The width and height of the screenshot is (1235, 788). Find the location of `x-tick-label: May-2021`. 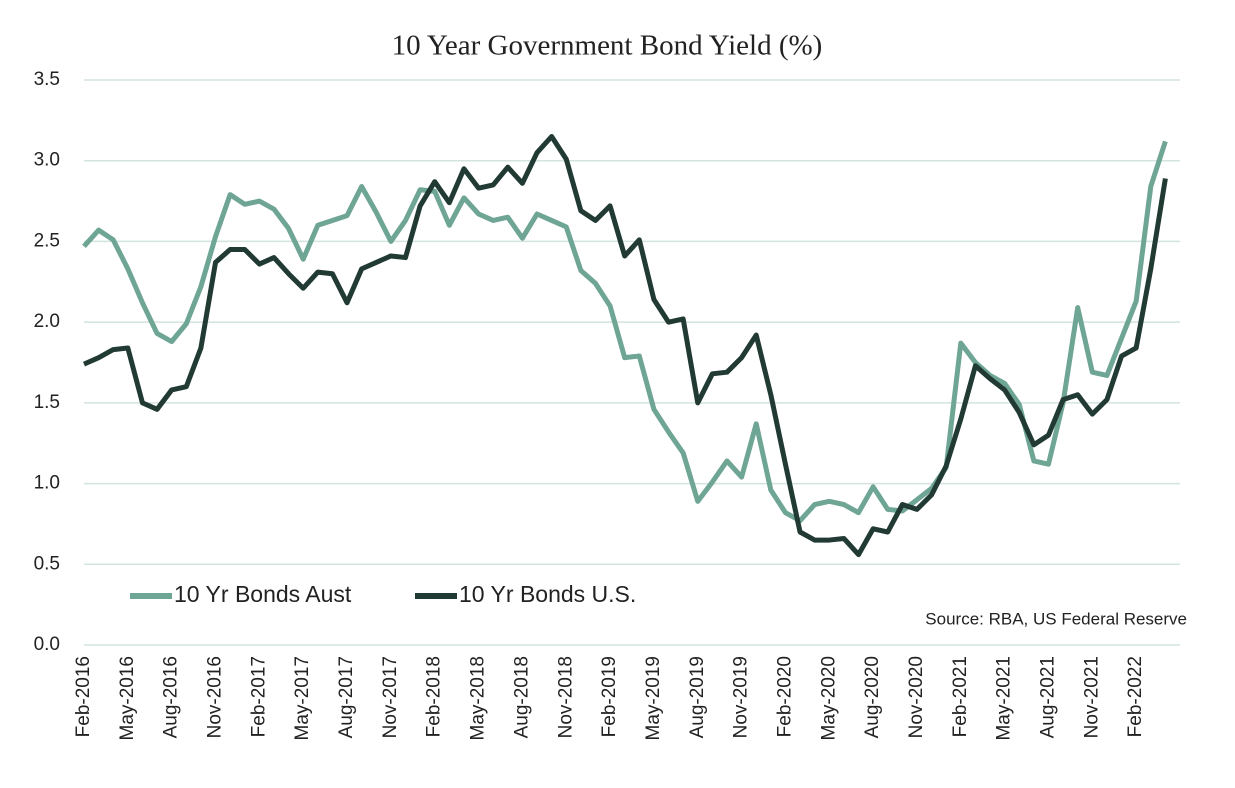

x-tick-label: May-2021 is located at coordinates (1004, 698).